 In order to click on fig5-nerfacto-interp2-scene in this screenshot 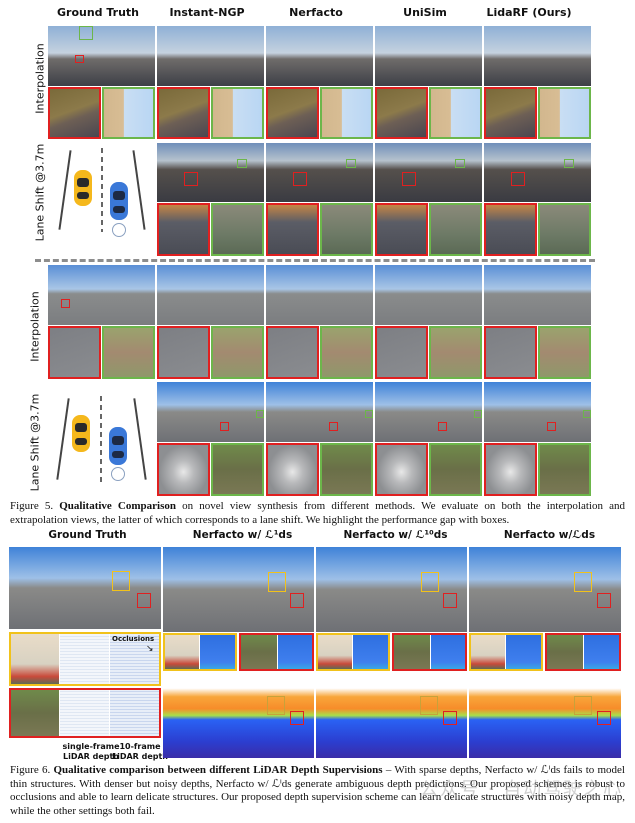, I will do `click(319, 295)`.